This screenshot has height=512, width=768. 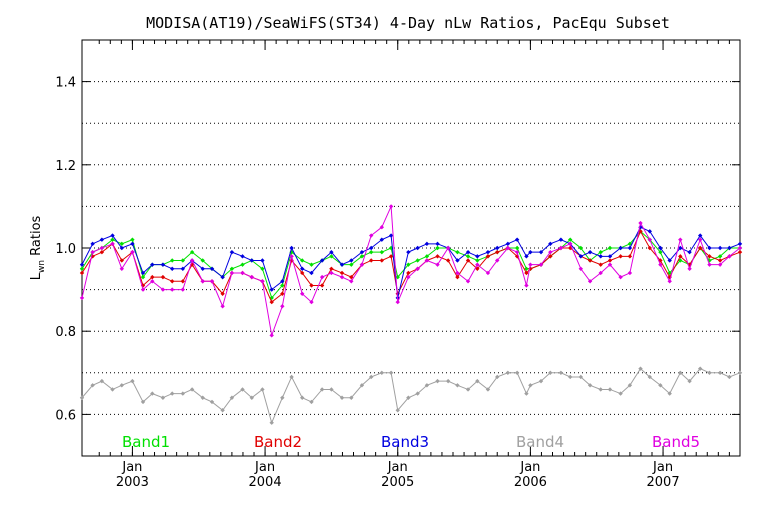 I want to click on series-band3, so click(x=411, y=263).